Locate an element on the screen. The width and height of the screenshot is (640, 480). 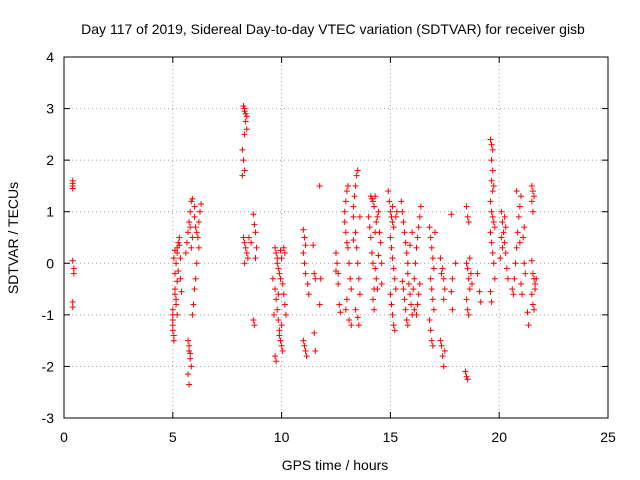
y-tick-label: -2 is located at coordinates (48, 366).